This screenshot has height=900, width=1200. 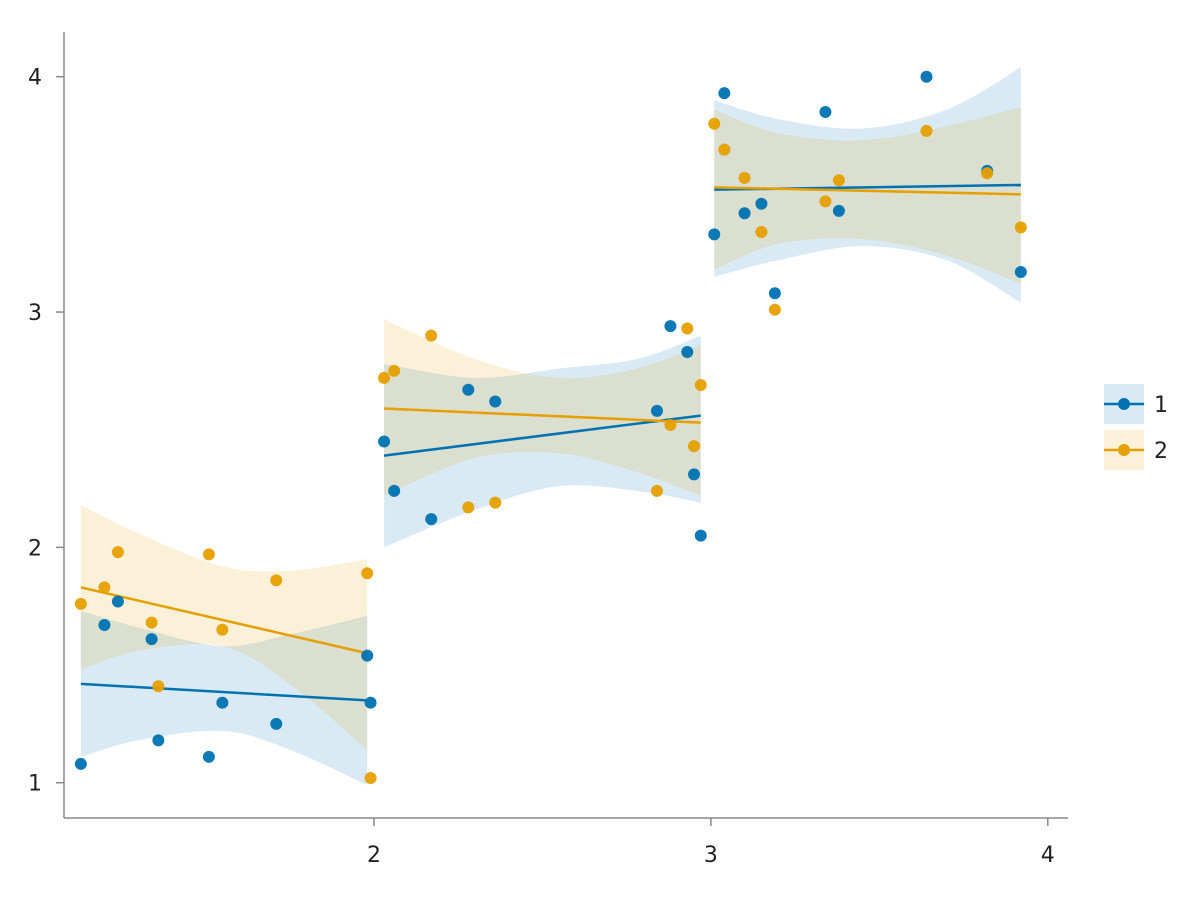 What do you see at coordinates (46, 431) in the screenshot?
I see `y-axis-ticks: 1 2 3 4` at bounding box center [46, 431].